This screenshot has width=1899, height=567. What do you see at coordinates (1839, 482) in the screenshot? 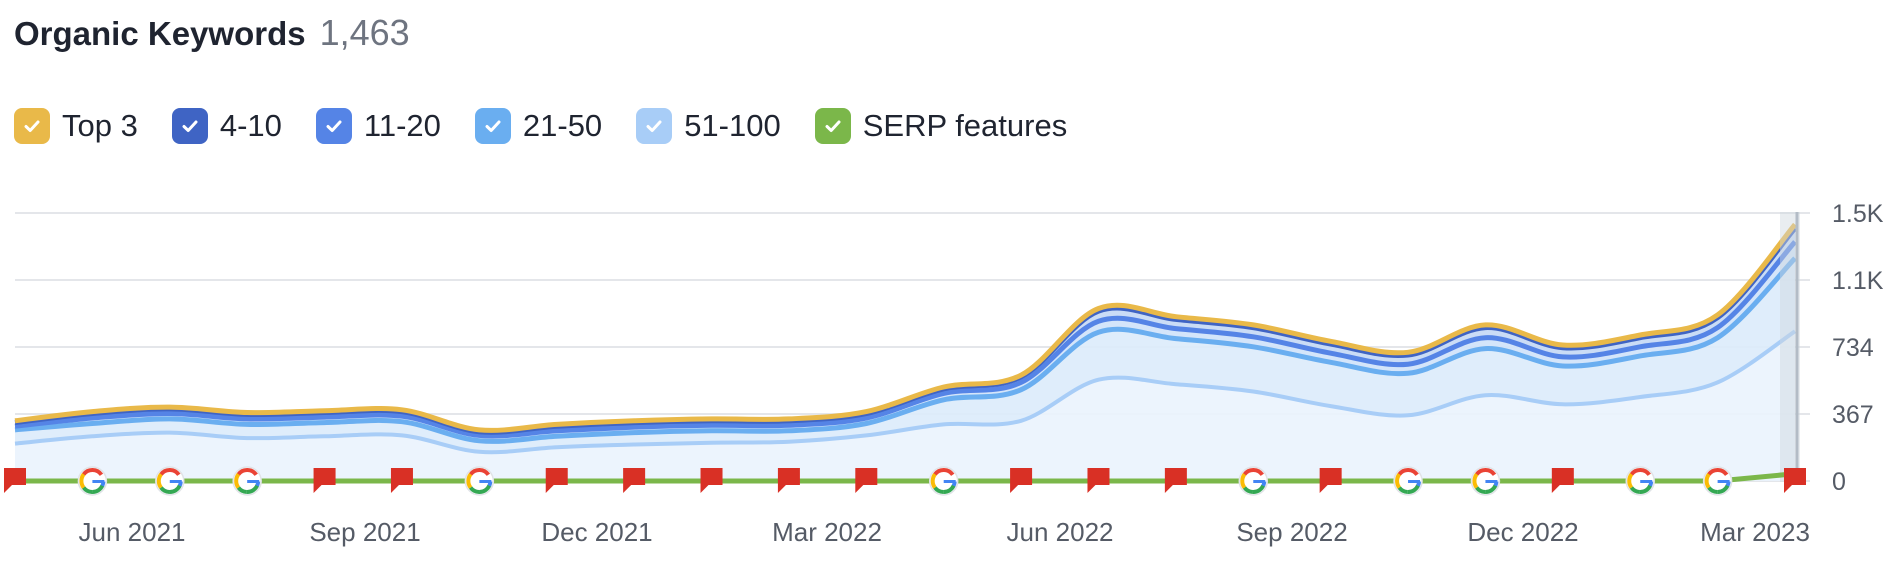
I see `y-tick-label: 0` at bounding box center [1839, 482].